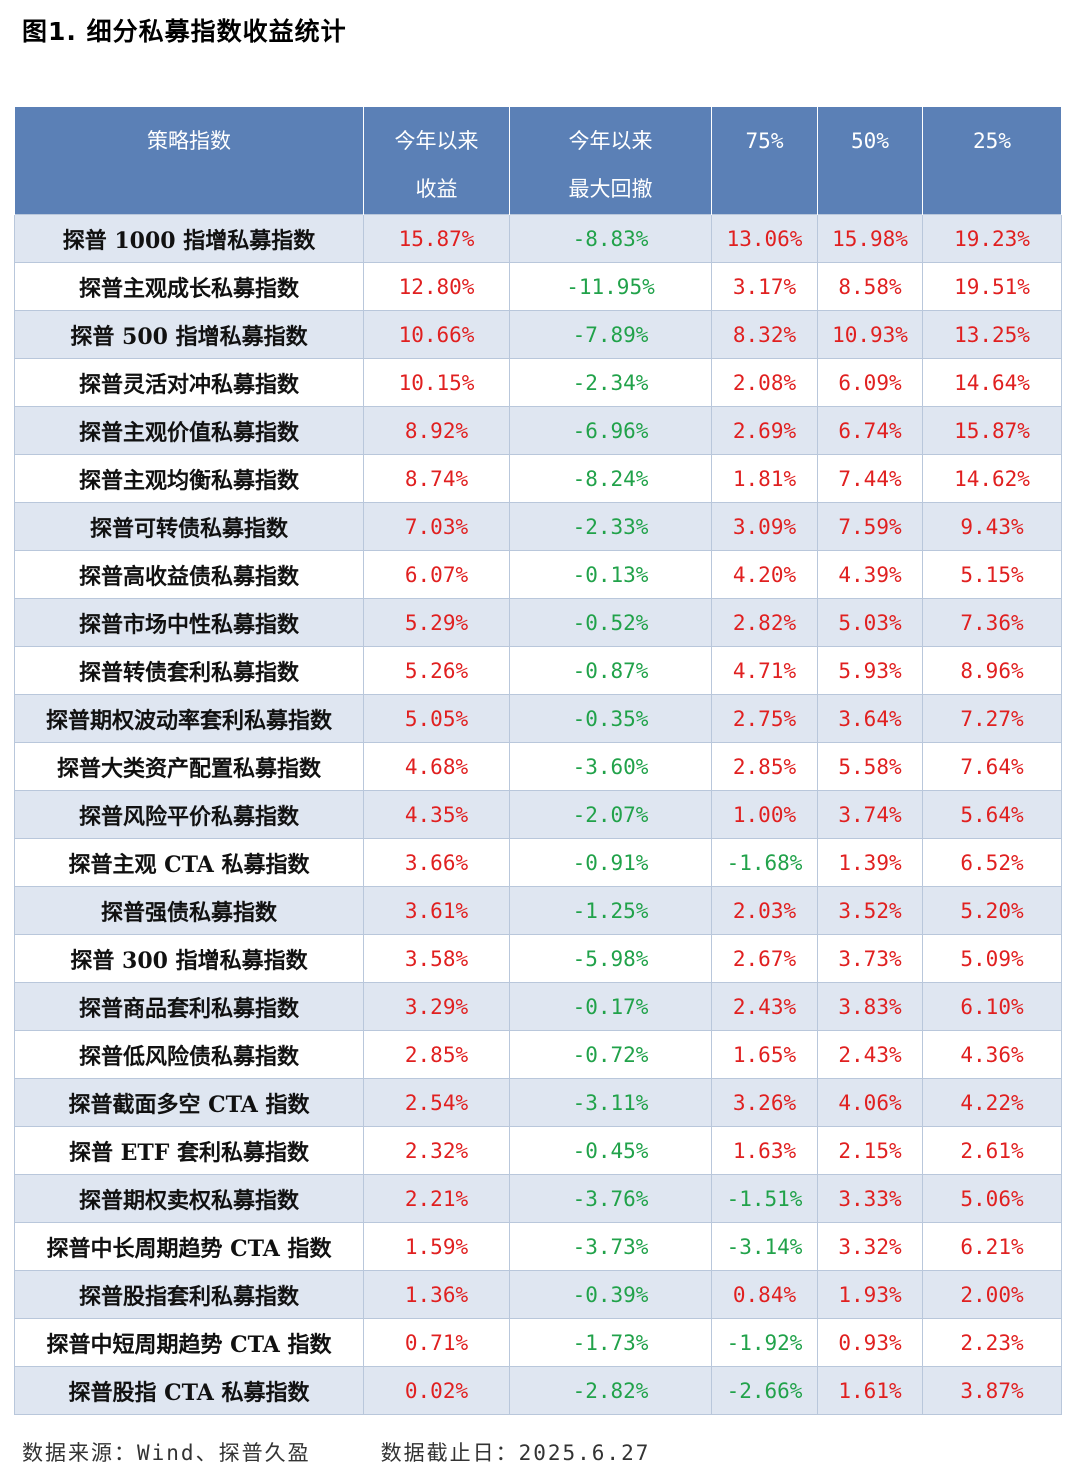  I want to click on p25-cell: 5.09%, so click(992, 958).